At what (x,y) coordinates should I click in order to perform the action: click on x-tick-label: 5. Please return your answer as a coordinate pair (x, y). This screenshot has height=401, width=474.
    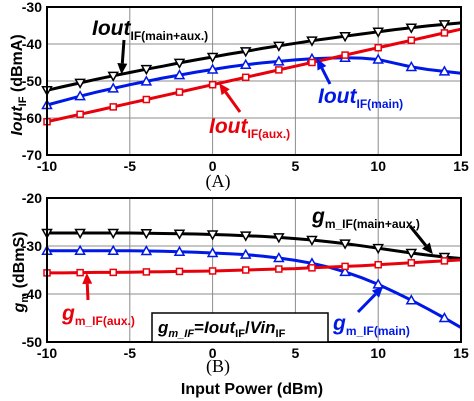
    Looking at the image, I should click on (296, 166).